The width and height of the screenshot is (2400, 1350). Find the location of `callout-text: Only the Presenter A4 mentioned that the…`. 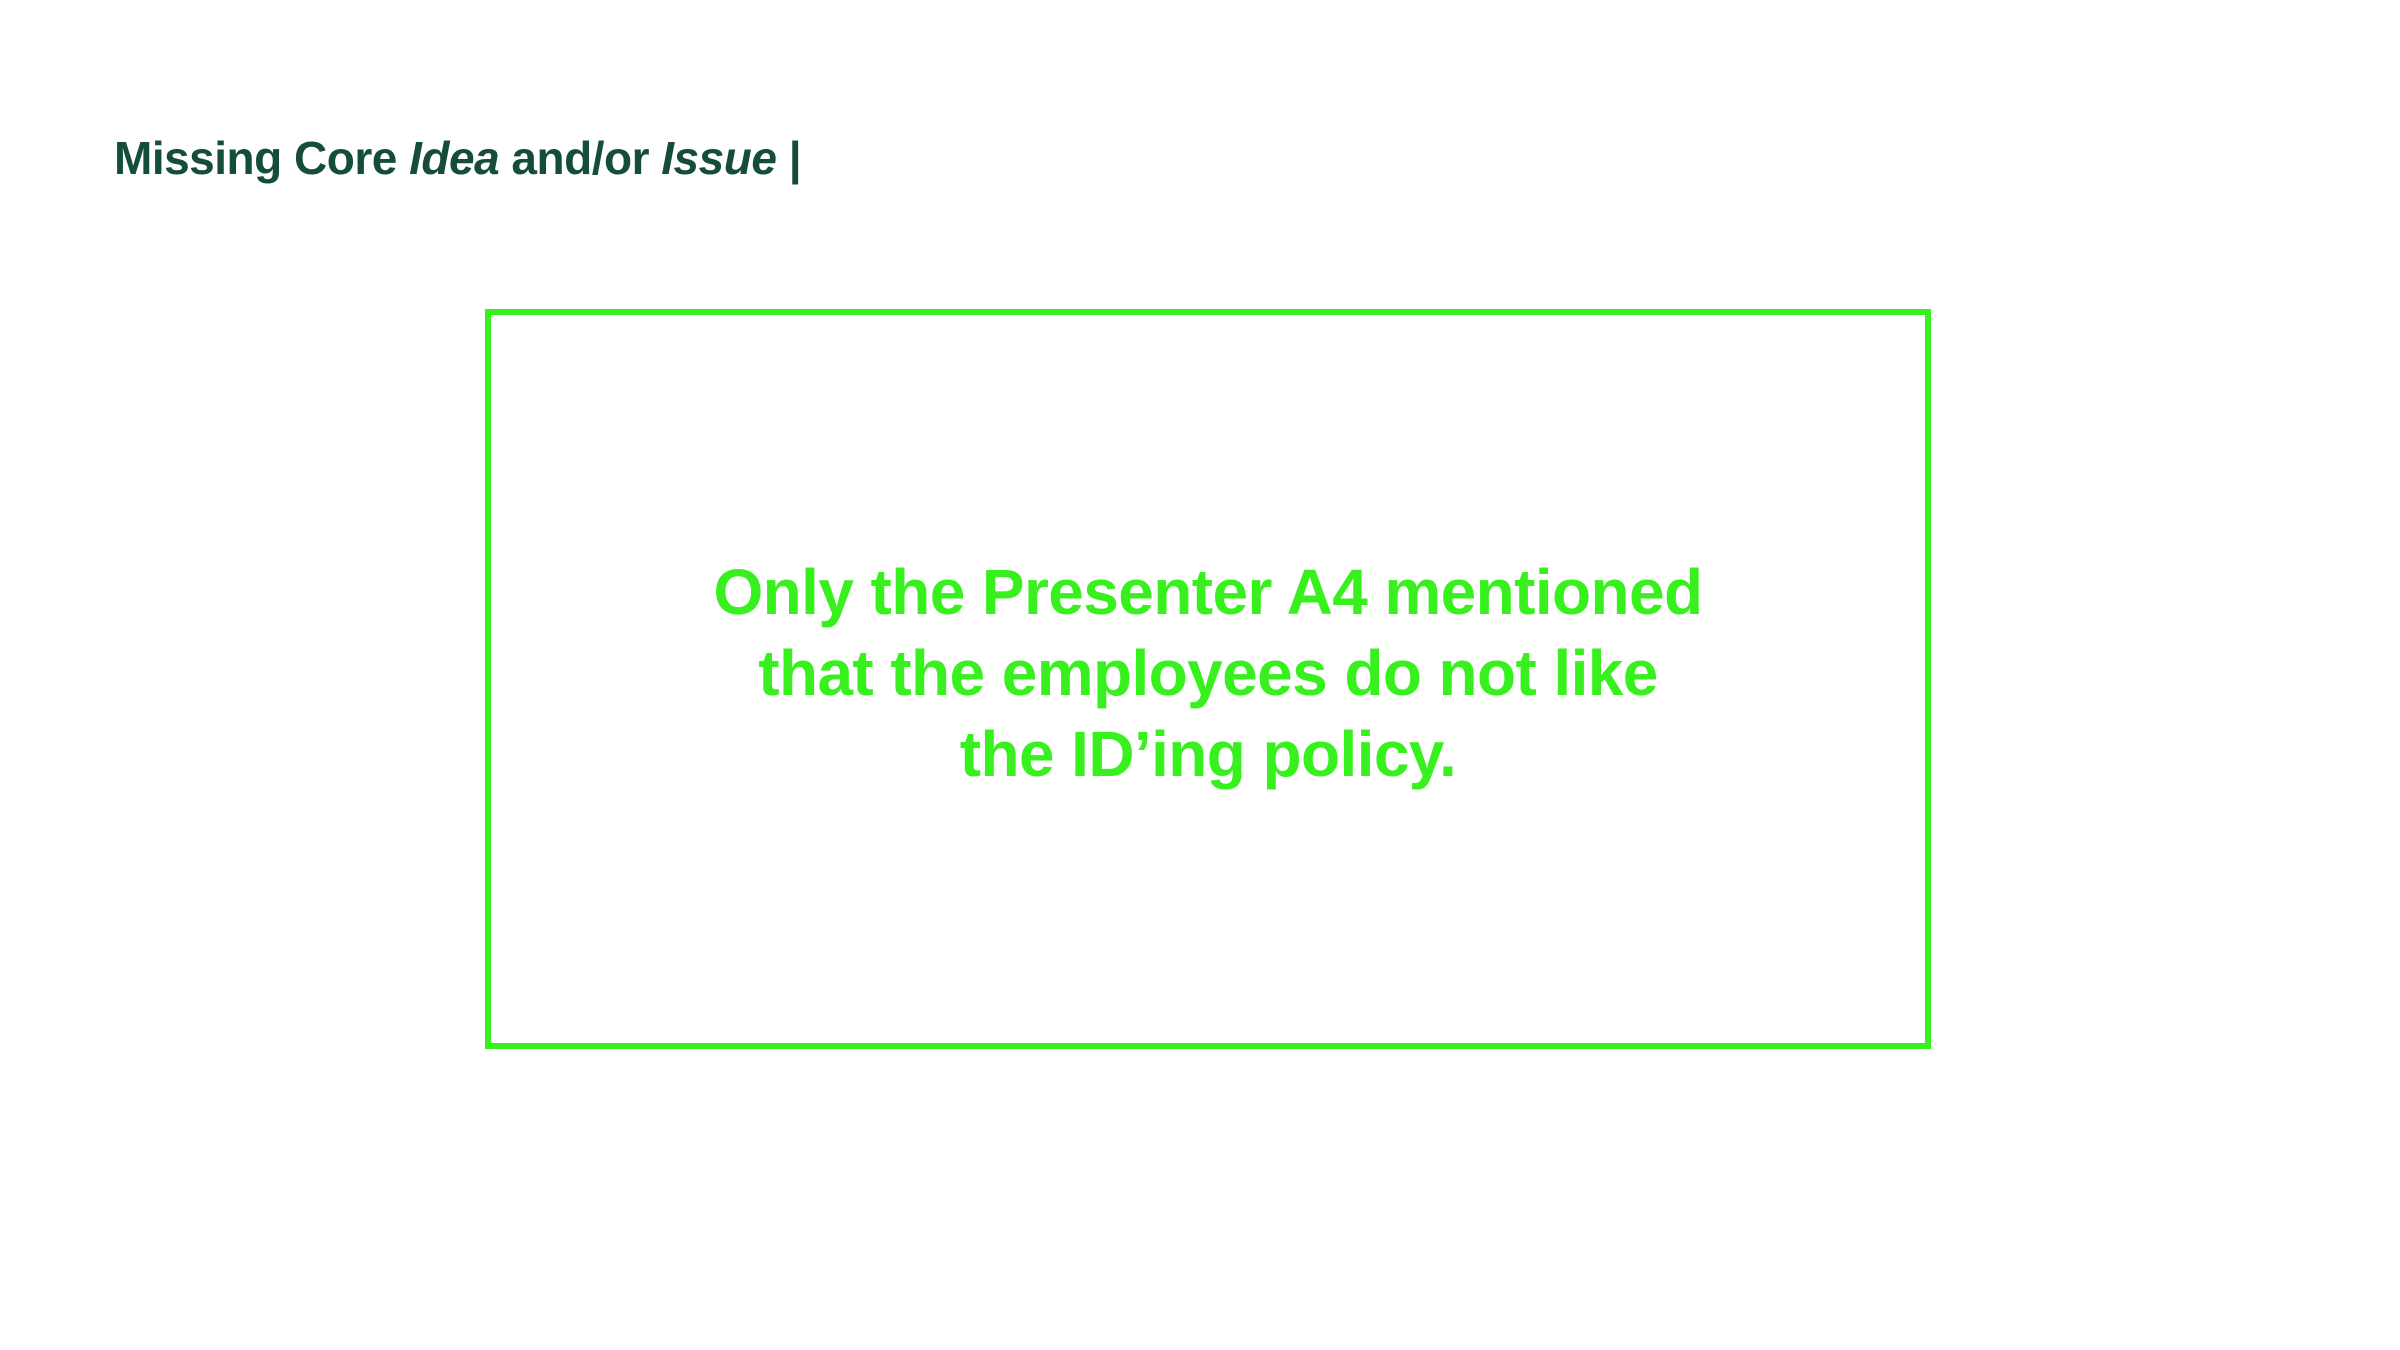

callout-text: Only the Presenter A4 mentioned that the… is located at coordinates (1208, 673).